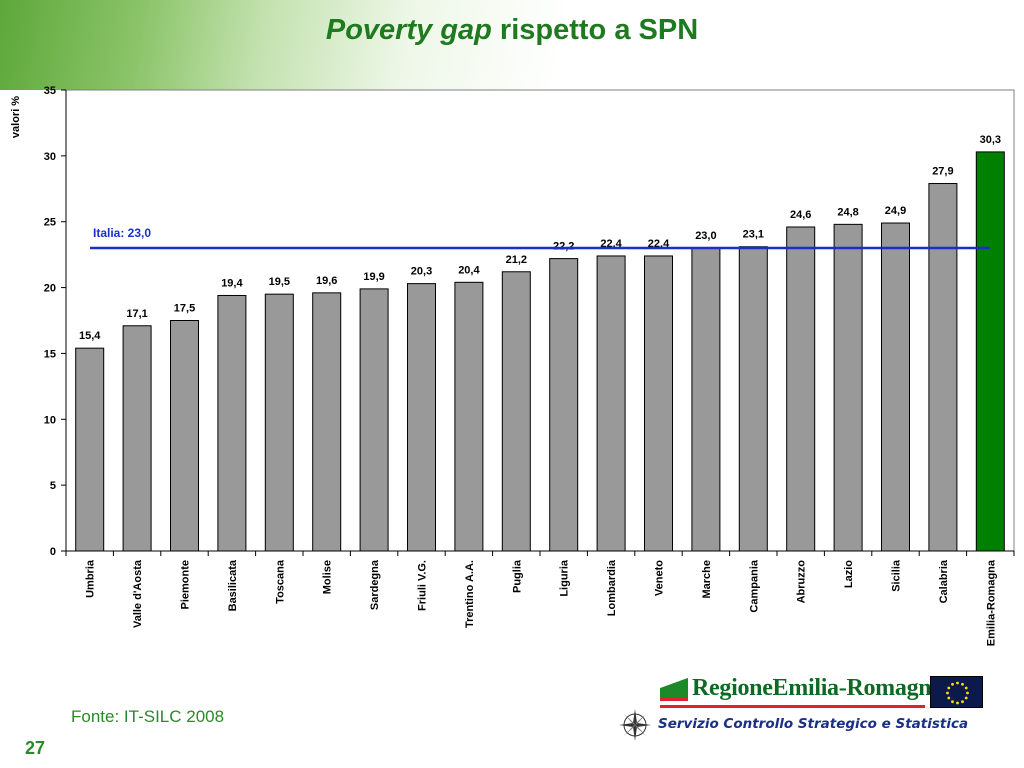 The image size is (1024, 768). Describe the element at coordinates (421, 272) in the screenshot. I see `data-label: 20,3` at that location.